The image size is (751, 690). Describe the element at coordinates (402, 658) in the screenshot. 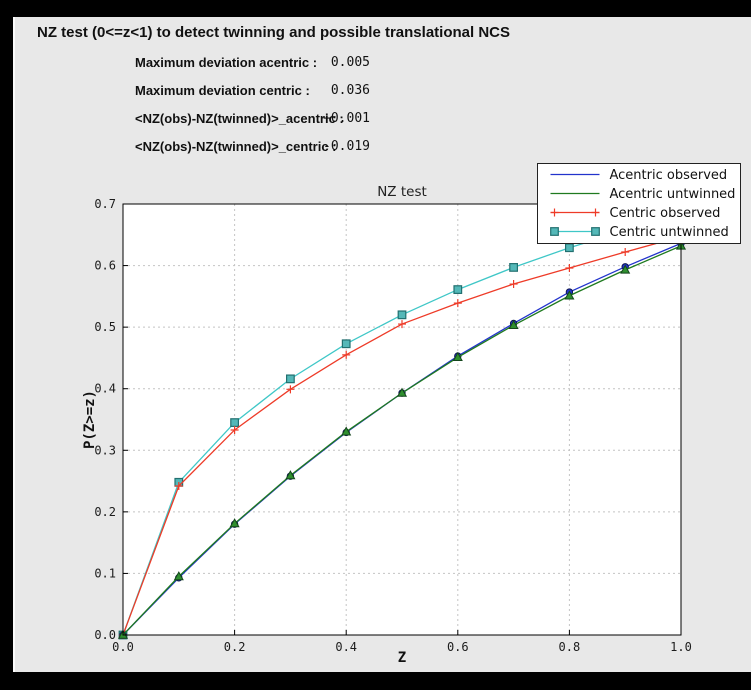

I see `x-axis-label: Z` at that location.